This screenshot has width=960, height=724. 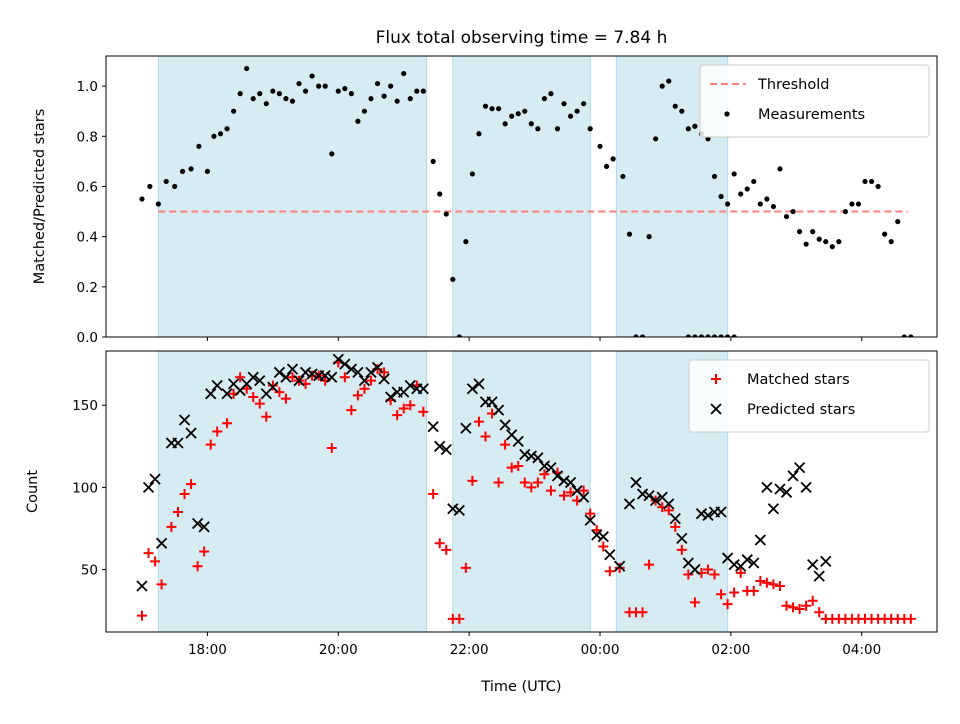 What do you see at coordinates (87, 87) in the screenshot?
I see `y-tick-label: 1.0` at bounding box center [87, 87].